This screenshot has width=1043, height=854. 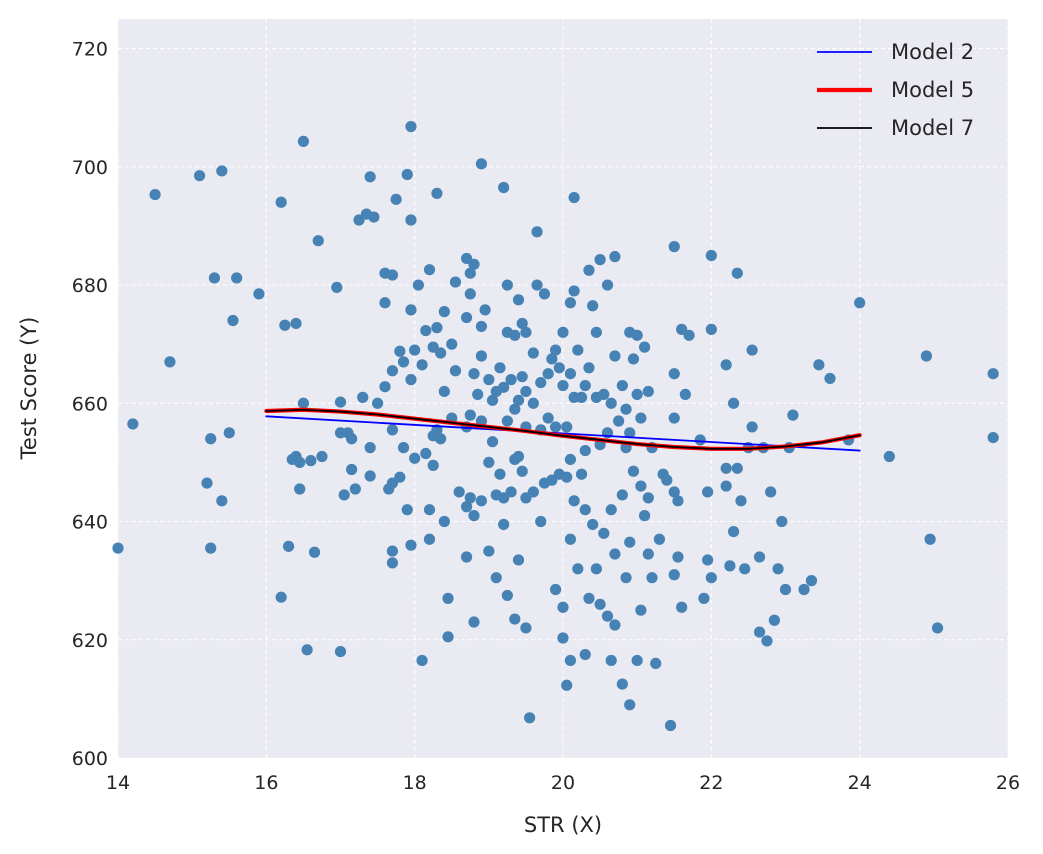 I want to click on model-lines, so click(x=563, y=429).